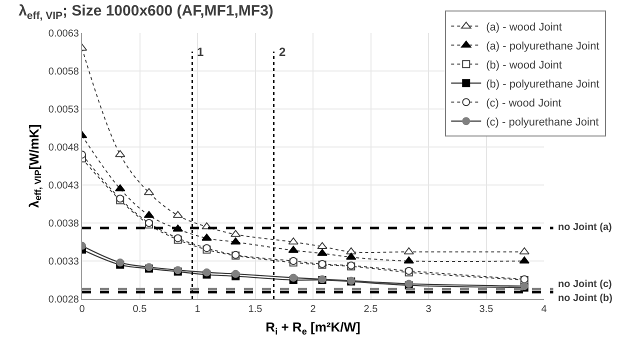  What do you see at coordinates (524, 103) in the screenshot?
I see `legend-label: (c) - wood Joint` at bounding box center [524, 103].